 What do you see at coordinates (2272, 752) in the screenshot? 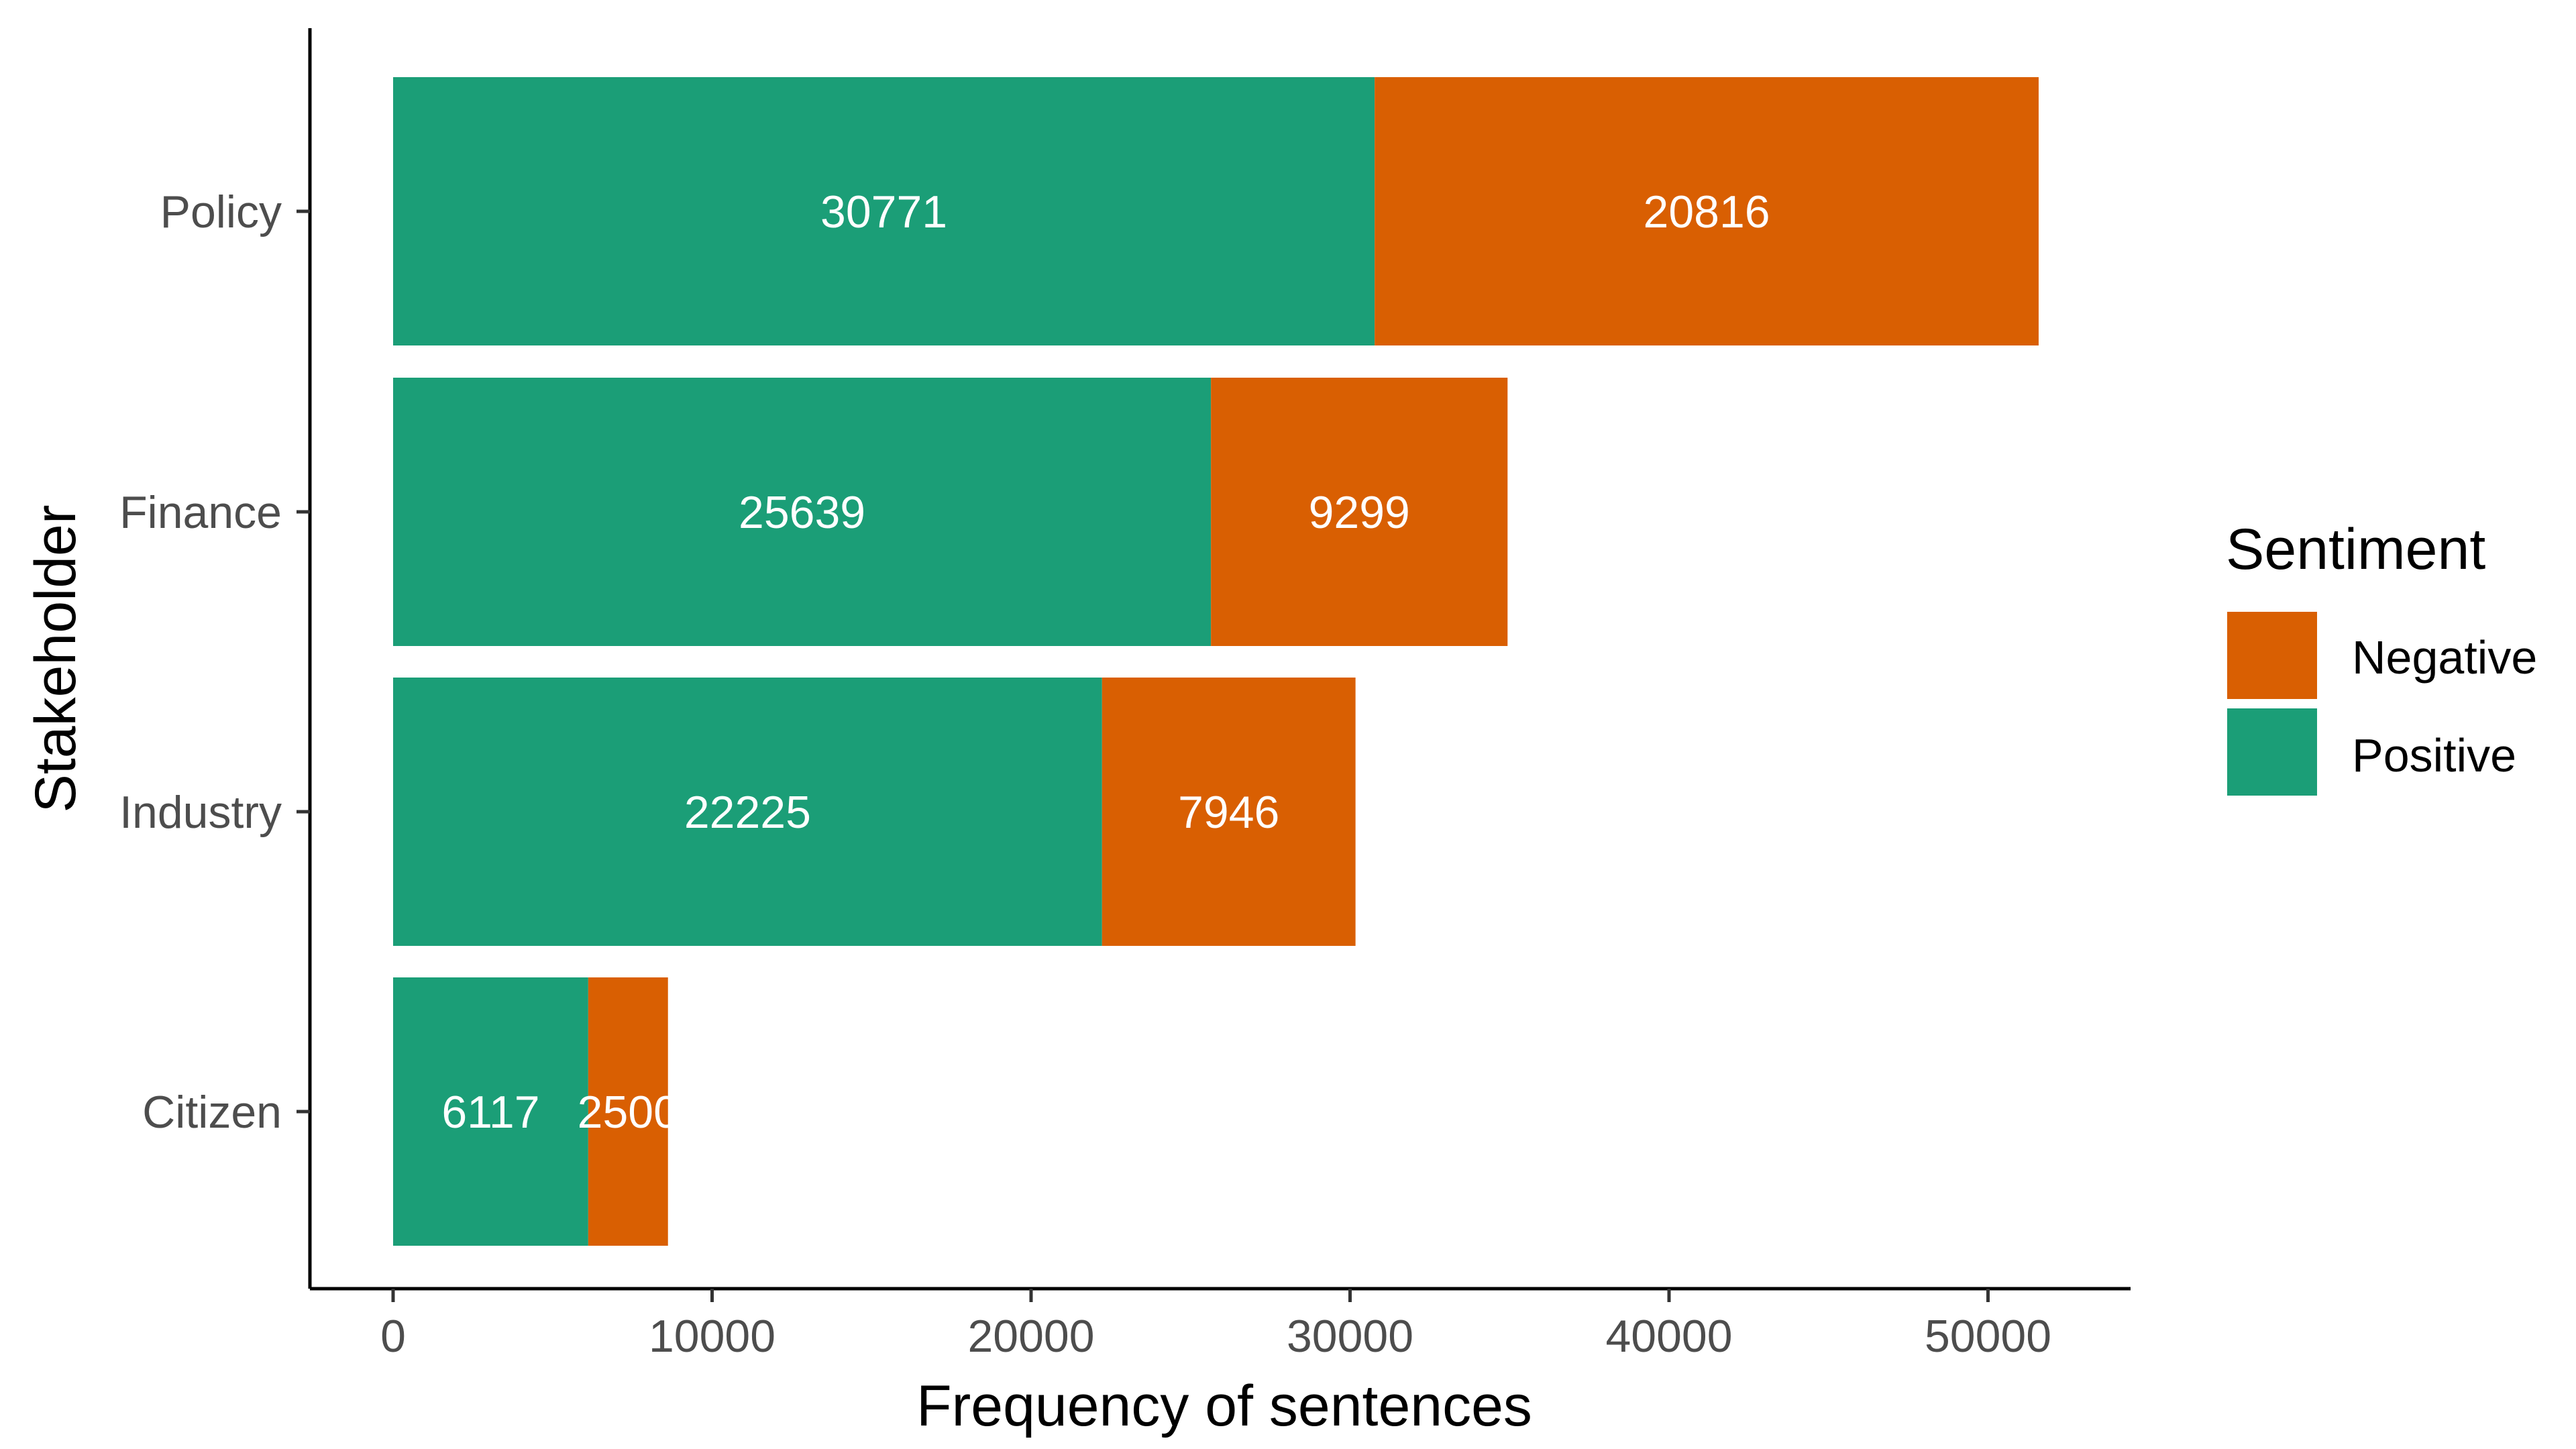
I see `legend-swatch-positive` at bounding box center [2272, 752].